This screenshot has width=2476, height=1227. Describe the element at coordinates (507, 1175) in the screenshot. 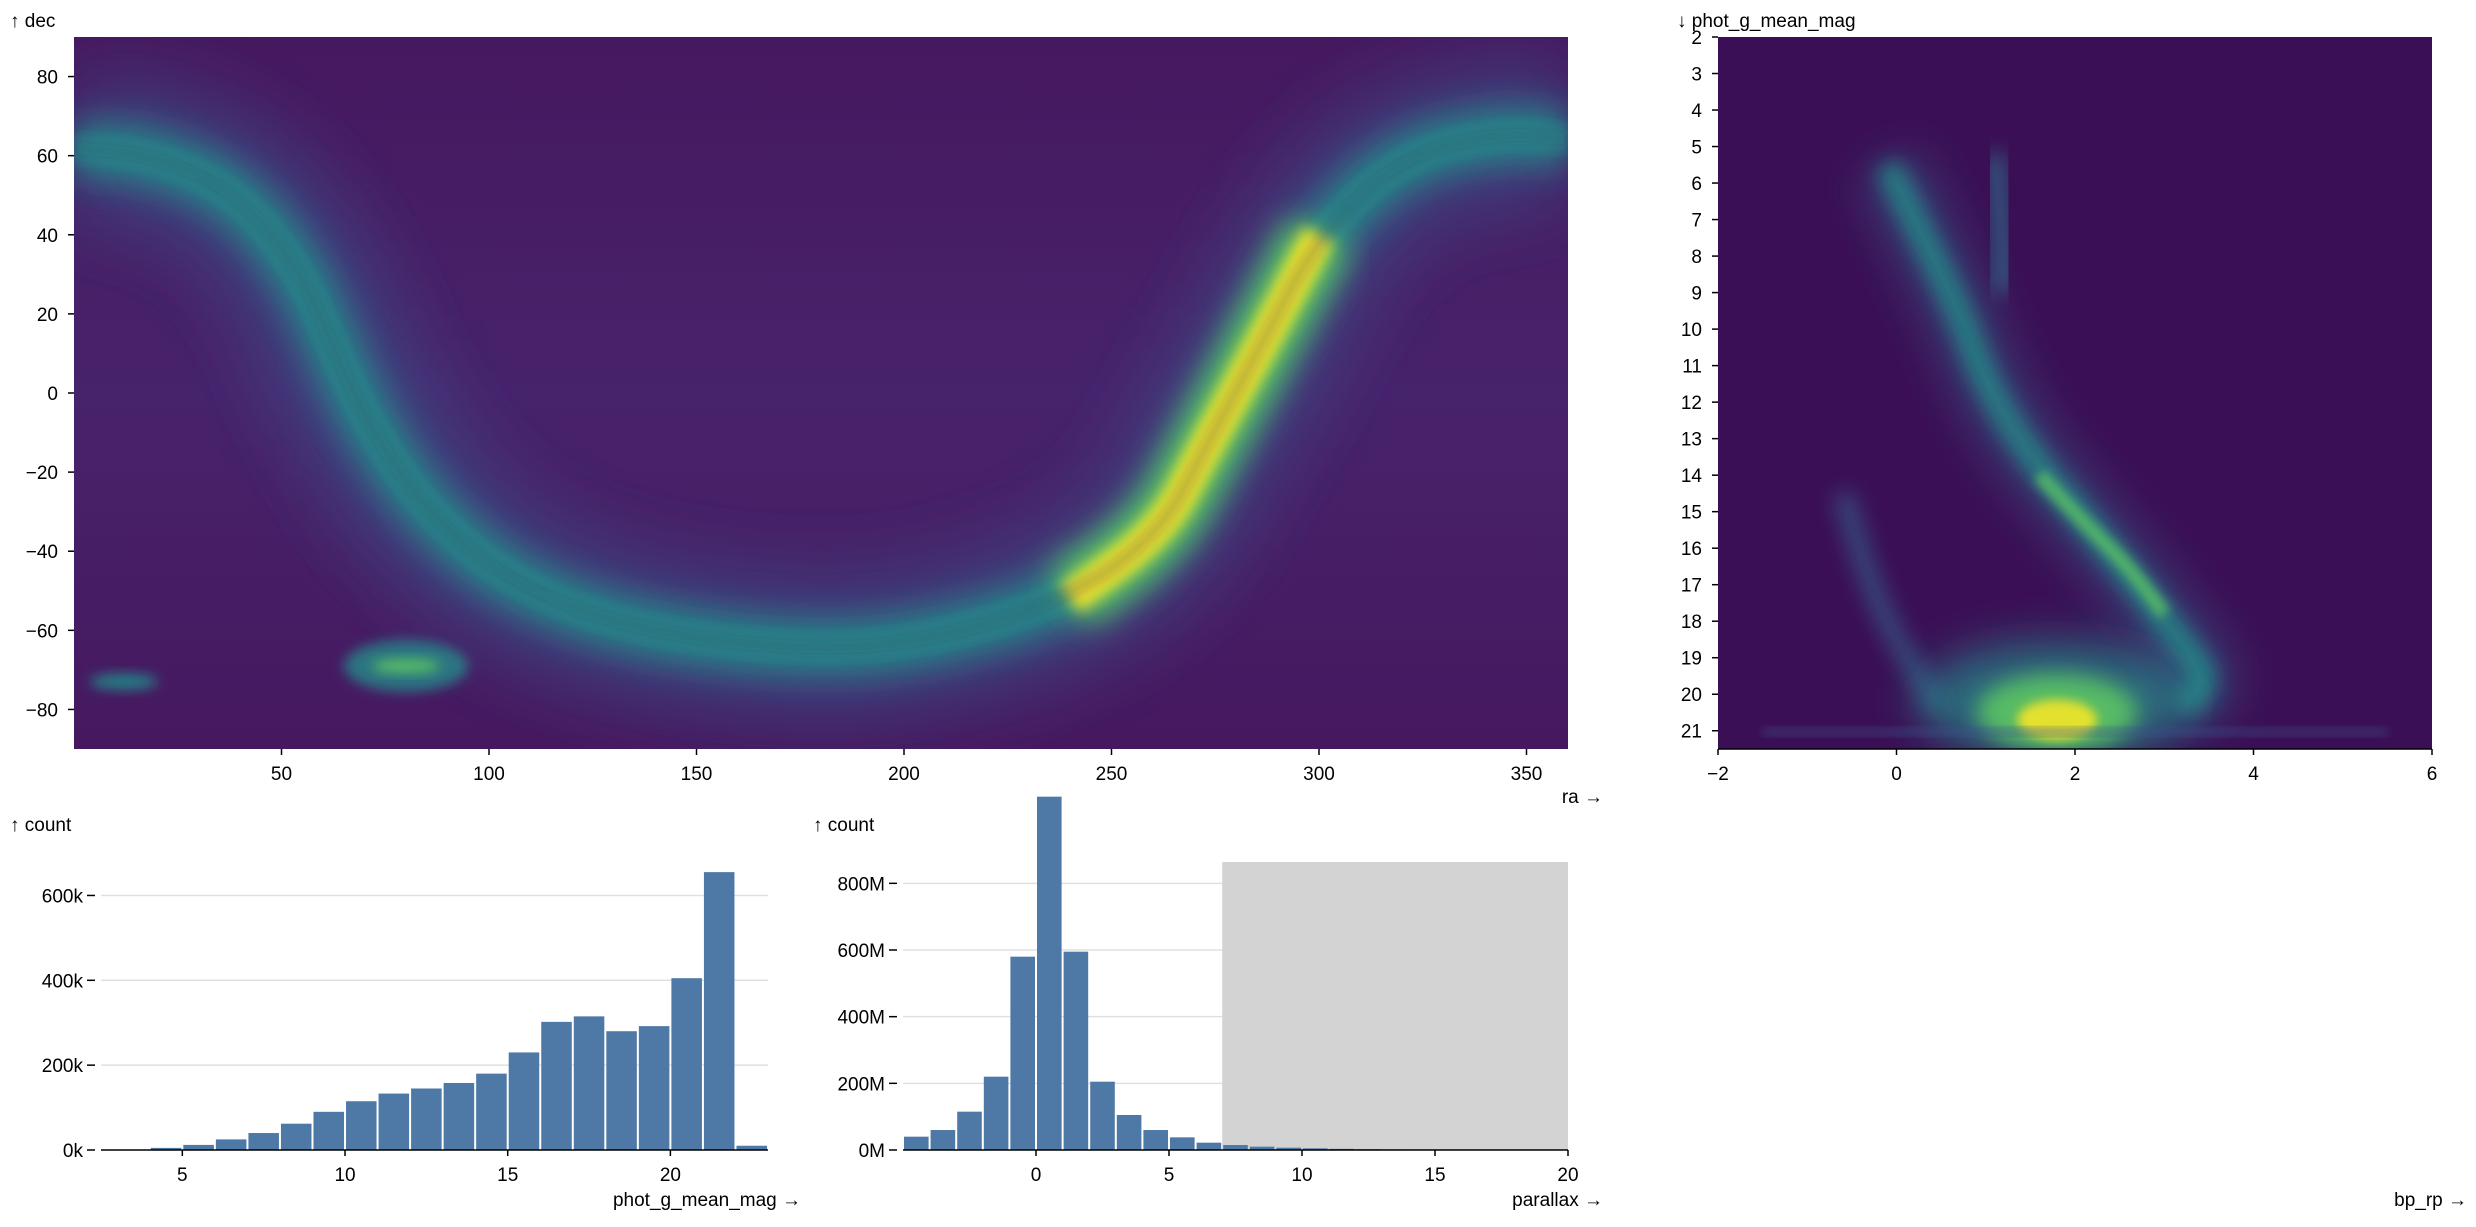

I see `mag-x-tick-label: 15` at that location.